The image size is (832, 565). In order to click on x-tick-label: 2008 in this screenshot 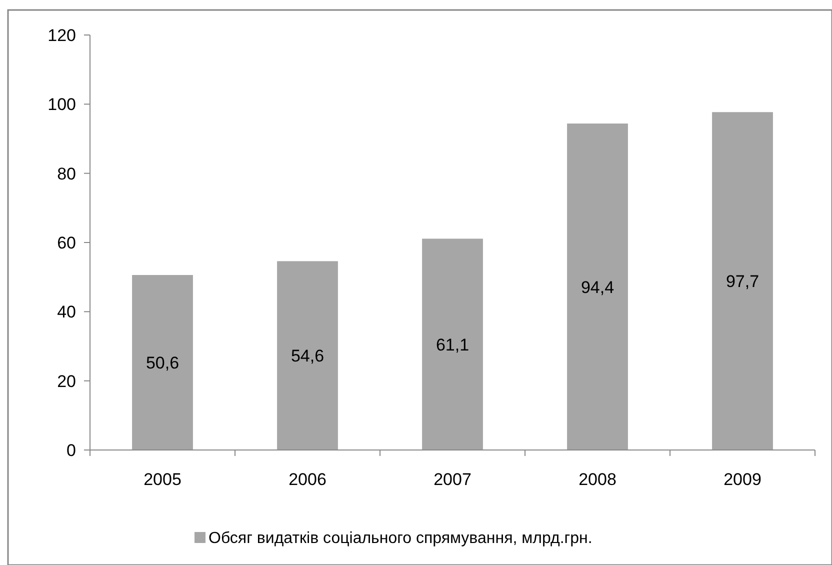, I will do `click(597, 479)`.